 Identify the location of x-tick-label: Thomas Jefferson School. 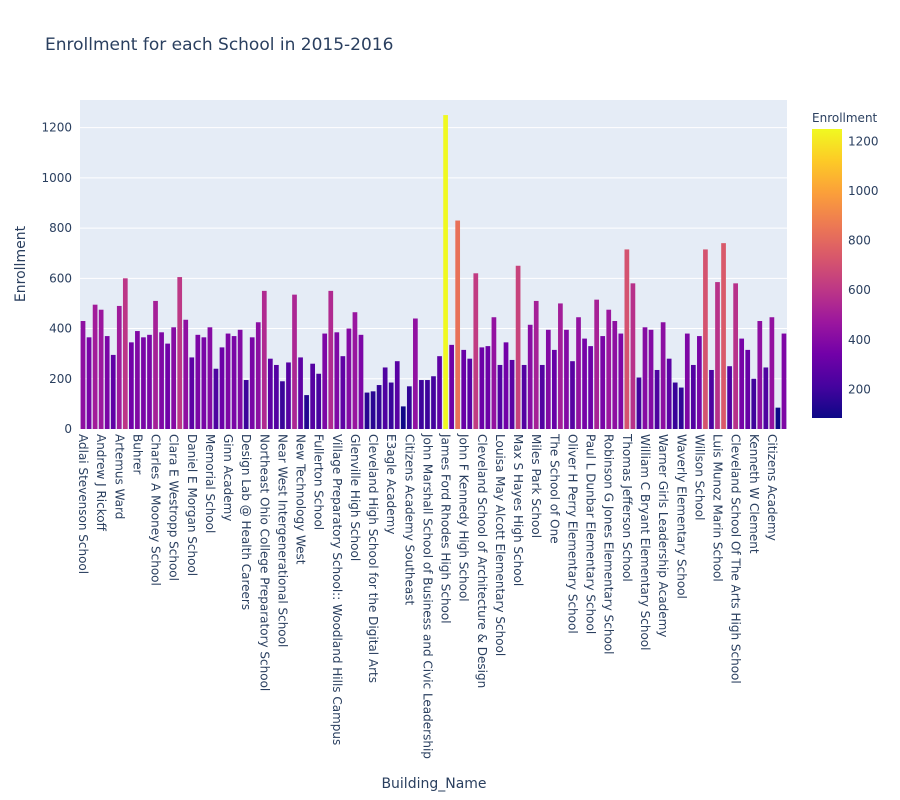
(627, 507).